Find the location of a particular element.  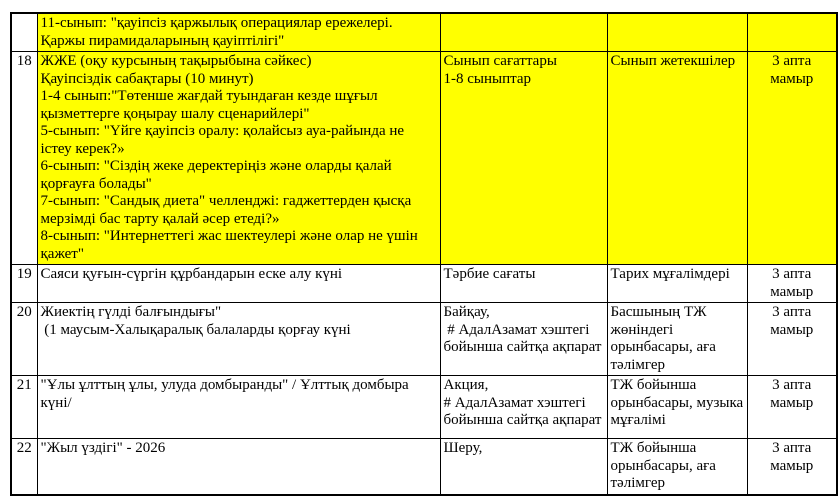

row-number-cell: 19 is located at coordinates (24, 283).